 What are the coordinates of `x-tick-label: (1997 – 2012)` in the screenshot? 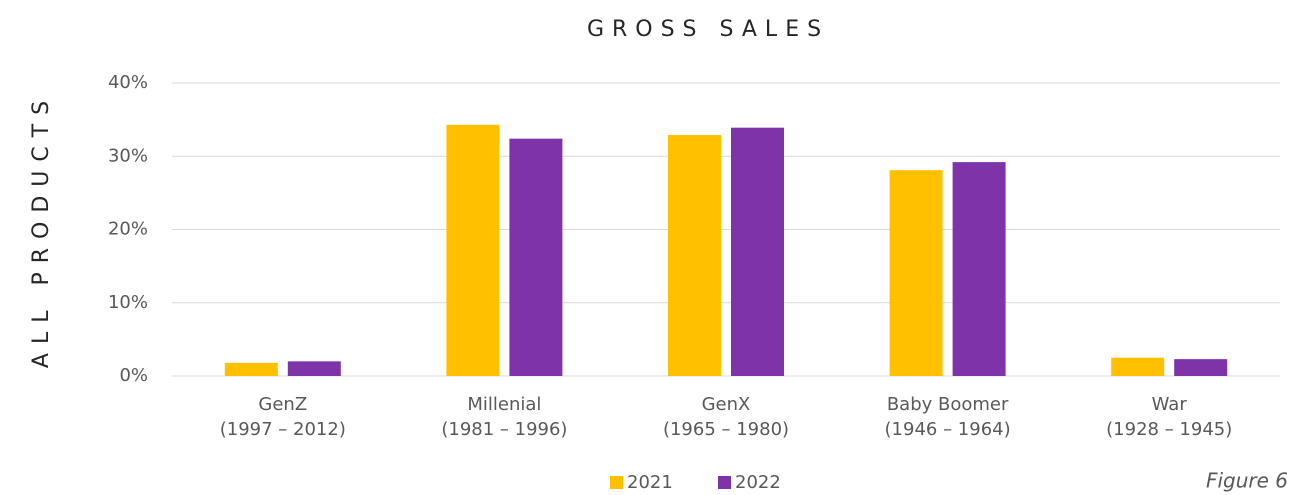 It's located at (283, 429).